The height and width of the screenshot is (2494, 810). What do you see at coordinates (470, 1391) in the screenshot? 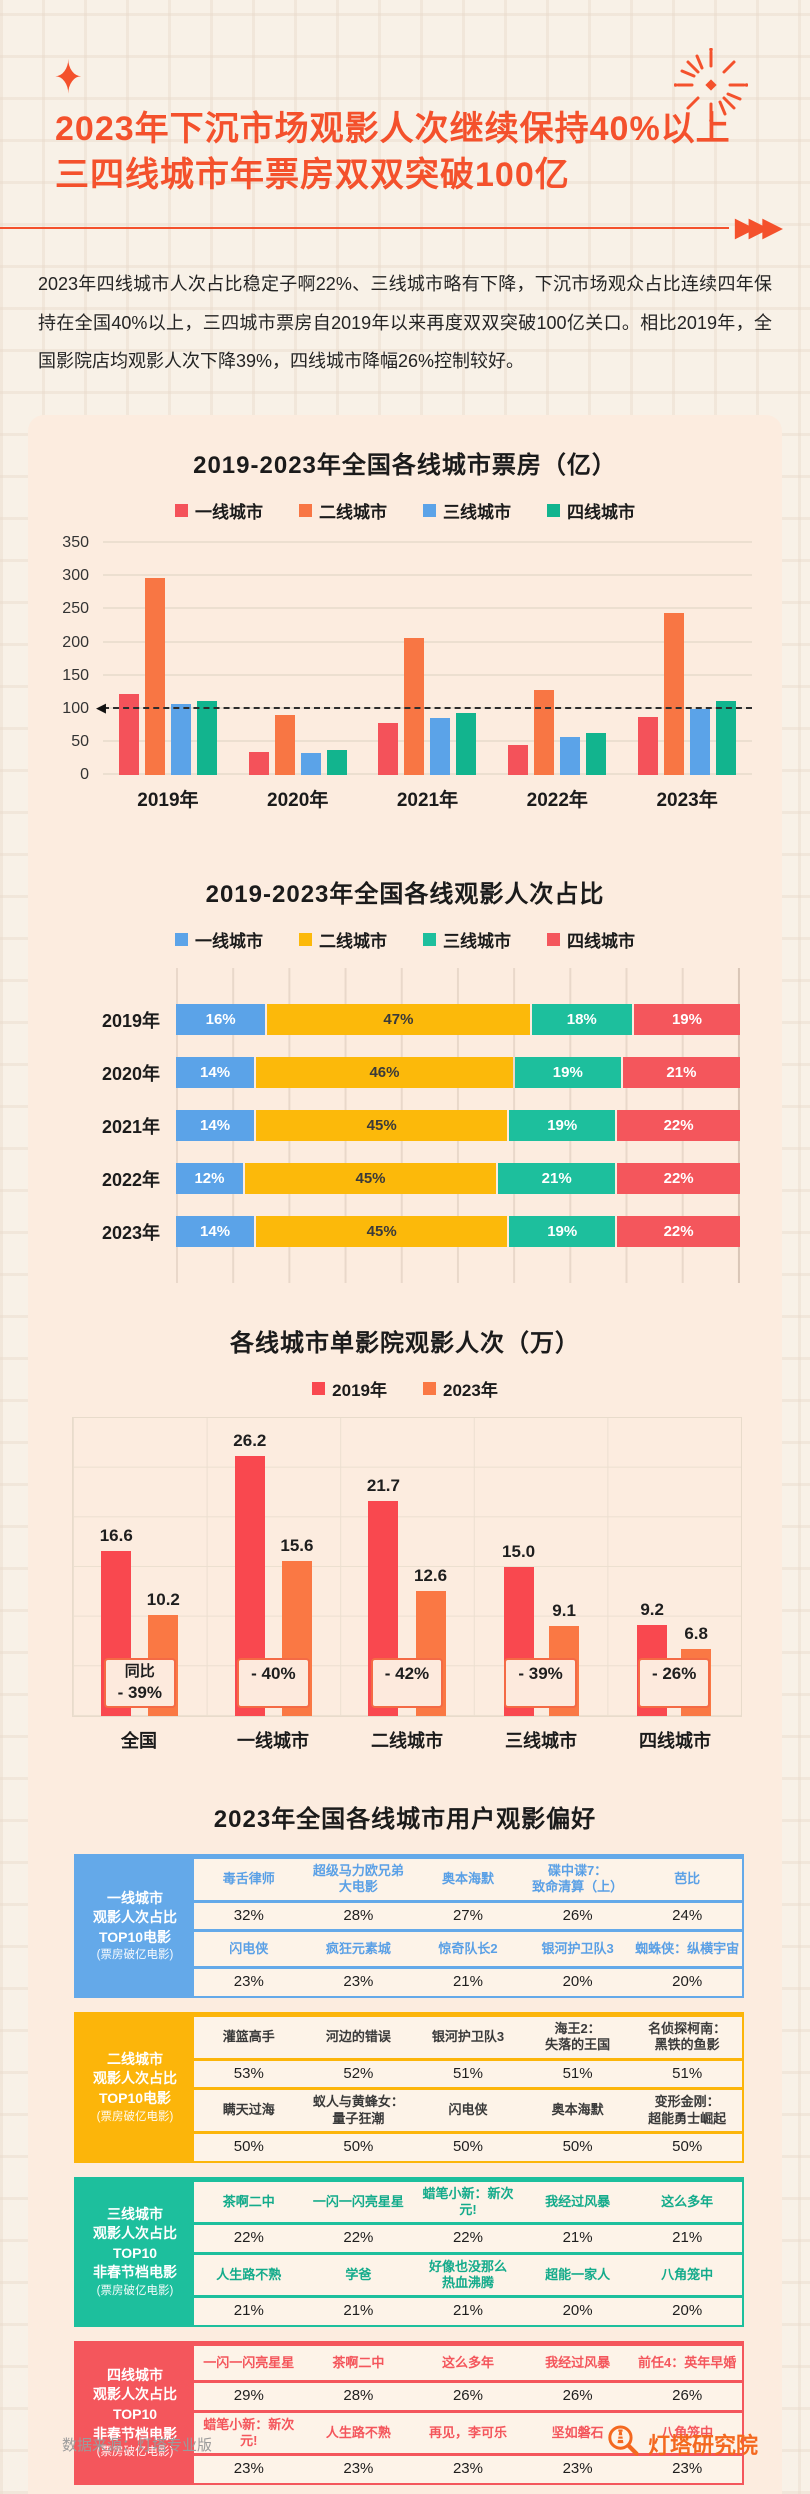
I see `legend-label: 2023年` at bounding box center [470, 1391].